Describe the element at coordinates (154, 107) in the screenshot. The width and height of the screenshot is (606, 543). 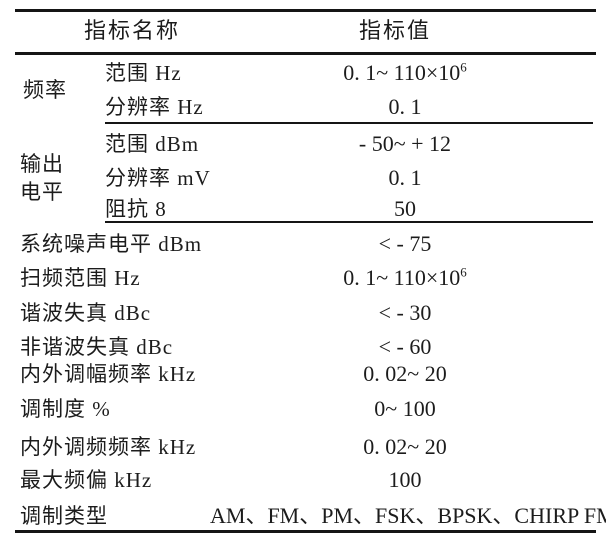
I see `row-label: 分辨率 Hz` at that location.